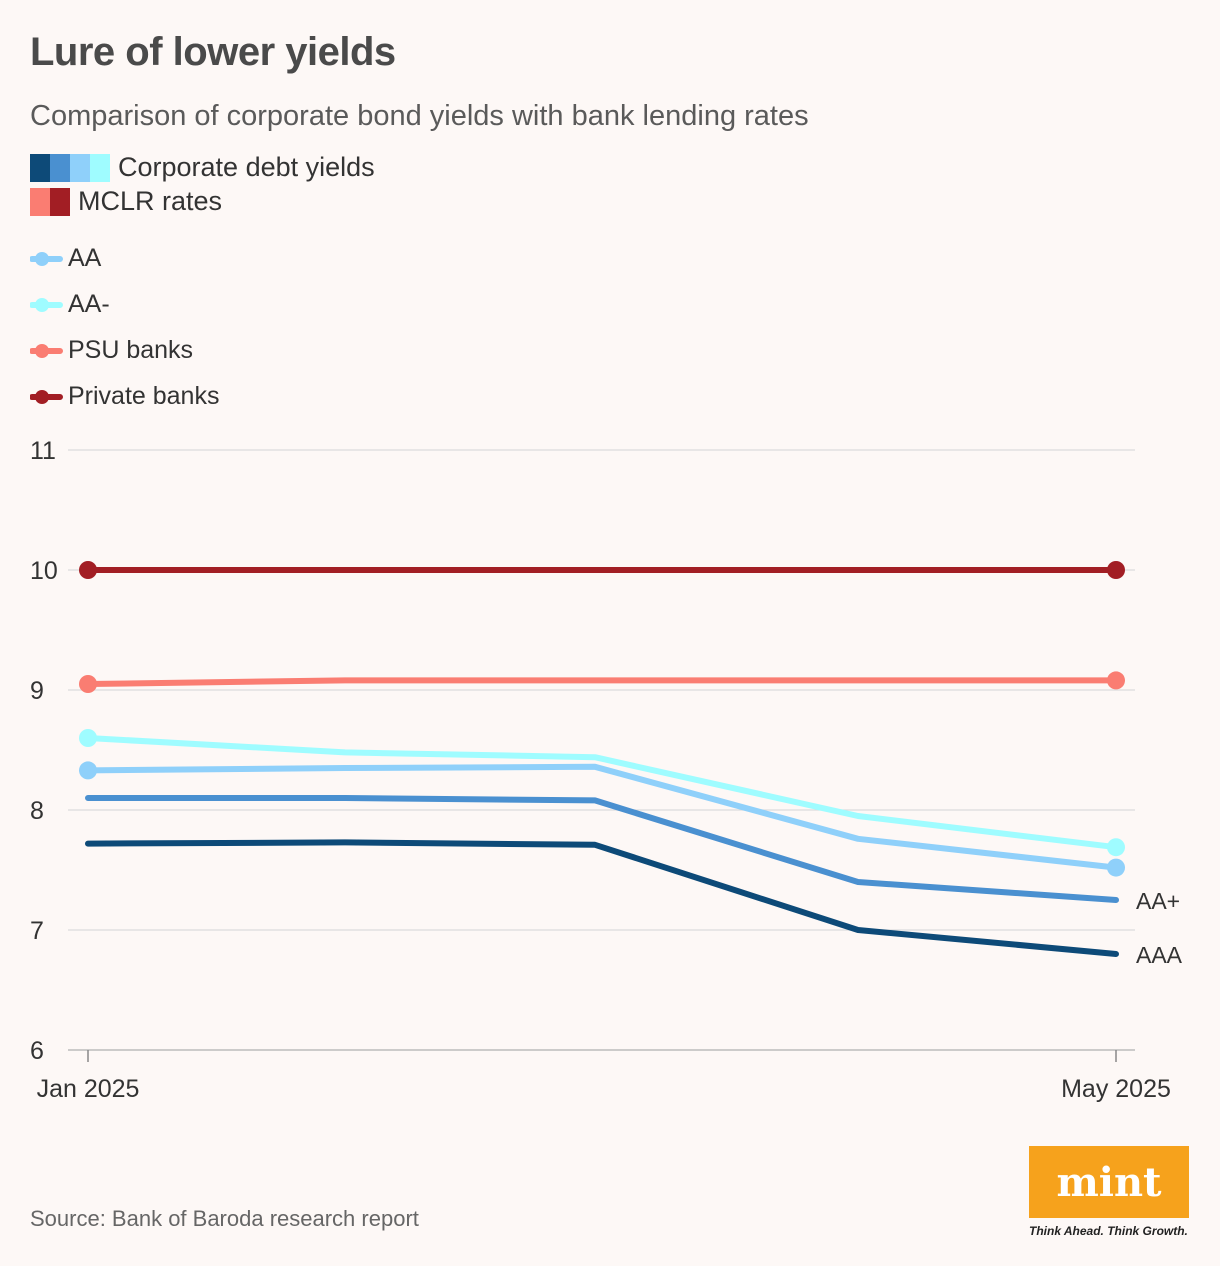 This screenshot has height=1266, width=1220. Describe the element at coordinates (60, 201) in the screenshot. I see `swatch-private` at that location.